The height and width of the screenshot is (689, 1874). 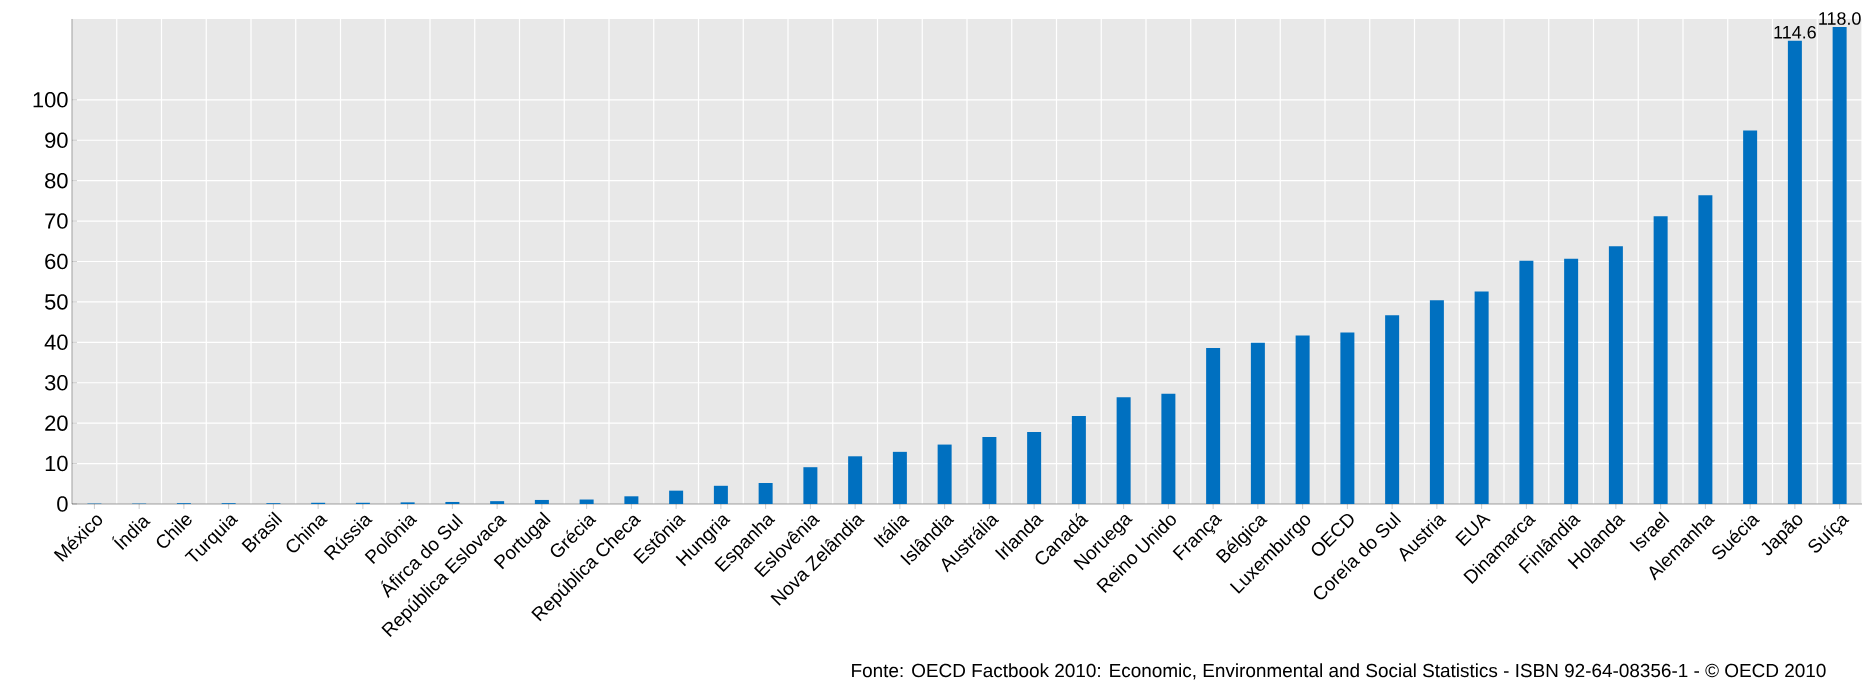 What do you see at coordinates (1795, 32) in the screenshot?
I see `data-label: 114.6` at bounding box center [1795, 32].